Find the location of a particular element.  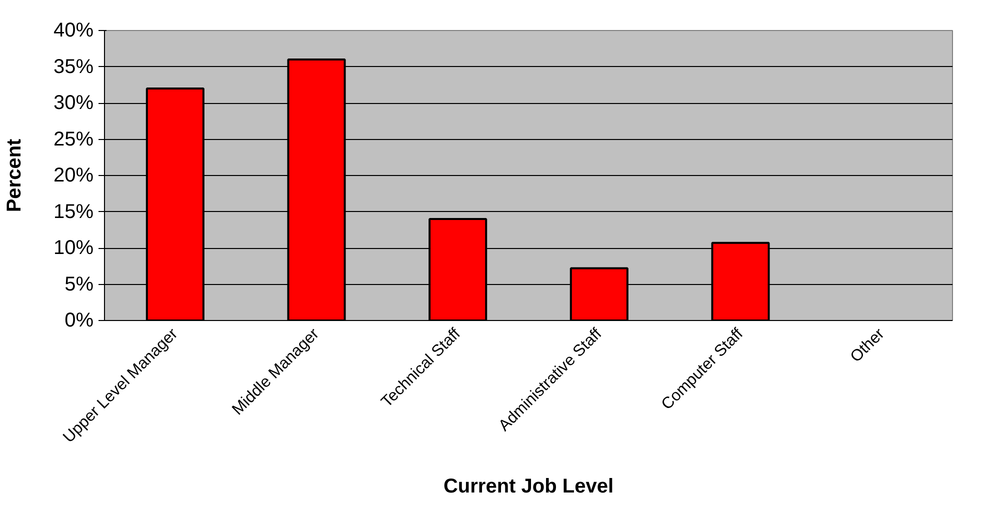

y-tick-label: 25% is located at coordinates (73, 139).